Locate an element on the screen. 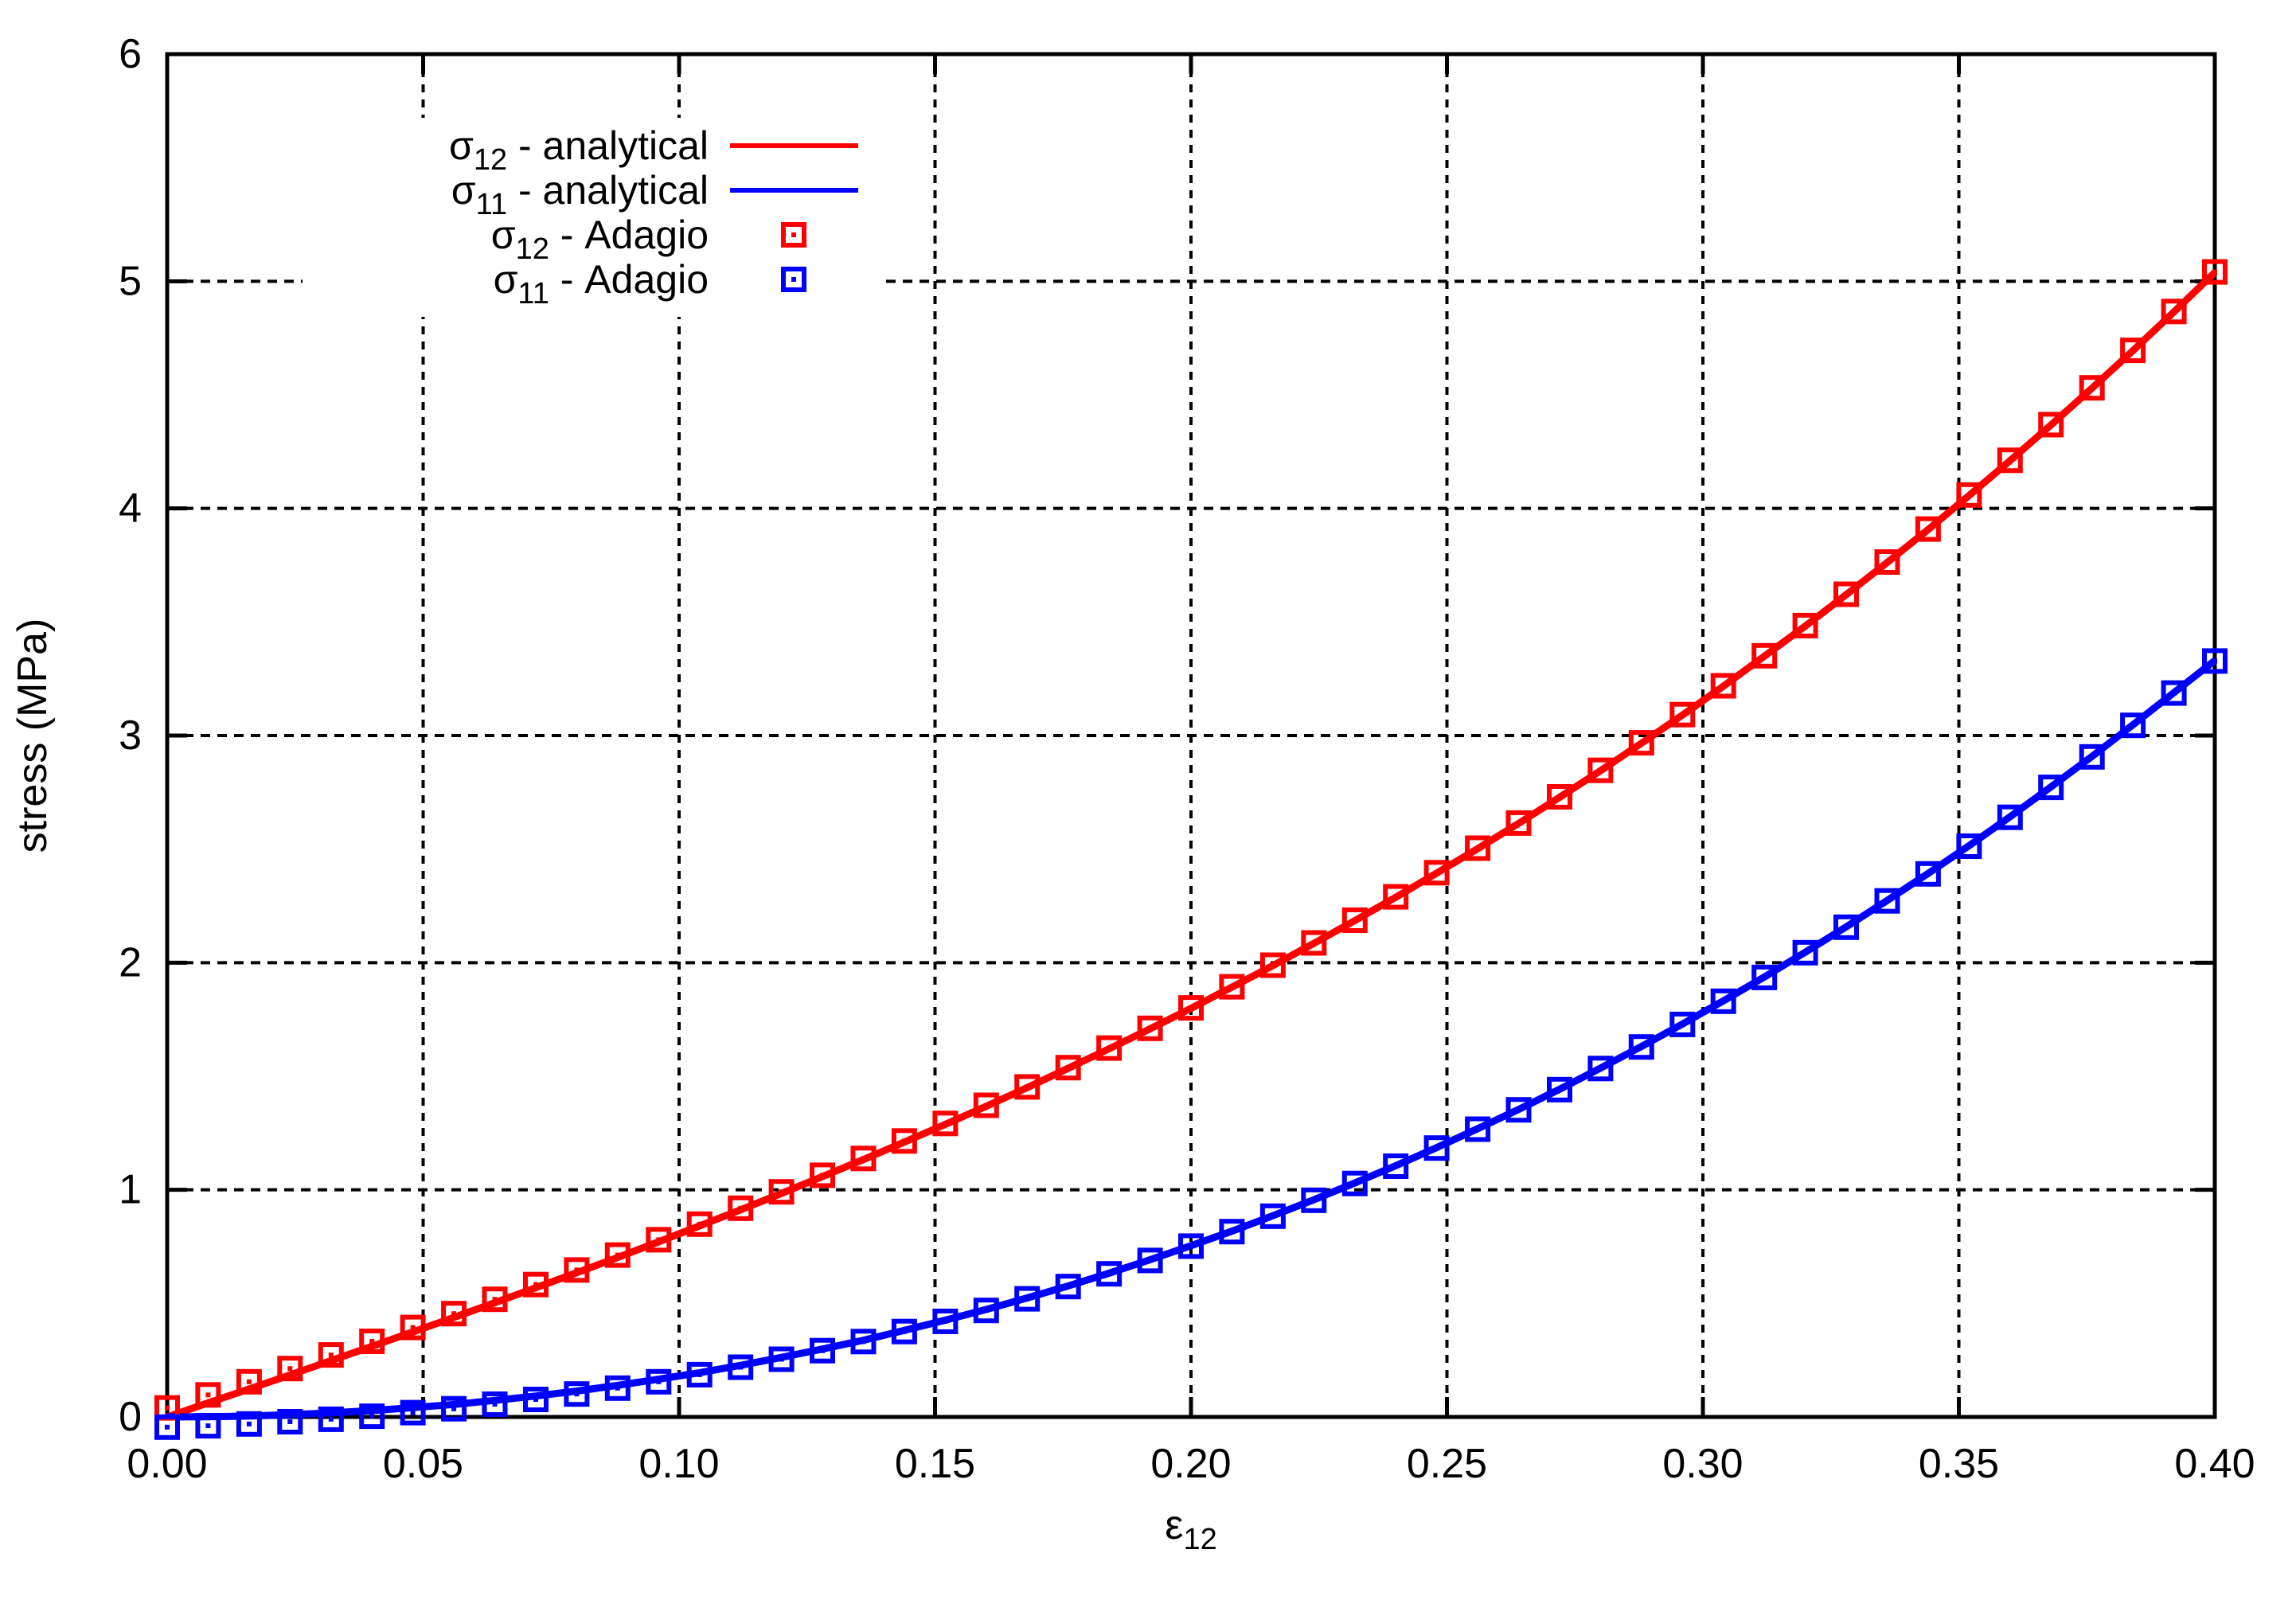 The image size is (2296, 1608). y-tick-label: 4 is located at coordinates (130, 509).